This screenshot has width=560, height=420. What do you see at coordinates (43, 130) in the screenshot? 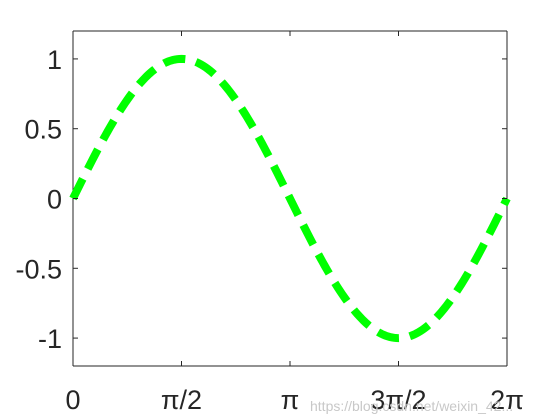
I see `y-tick-label: 0.5` at bounding box center [43, 130].